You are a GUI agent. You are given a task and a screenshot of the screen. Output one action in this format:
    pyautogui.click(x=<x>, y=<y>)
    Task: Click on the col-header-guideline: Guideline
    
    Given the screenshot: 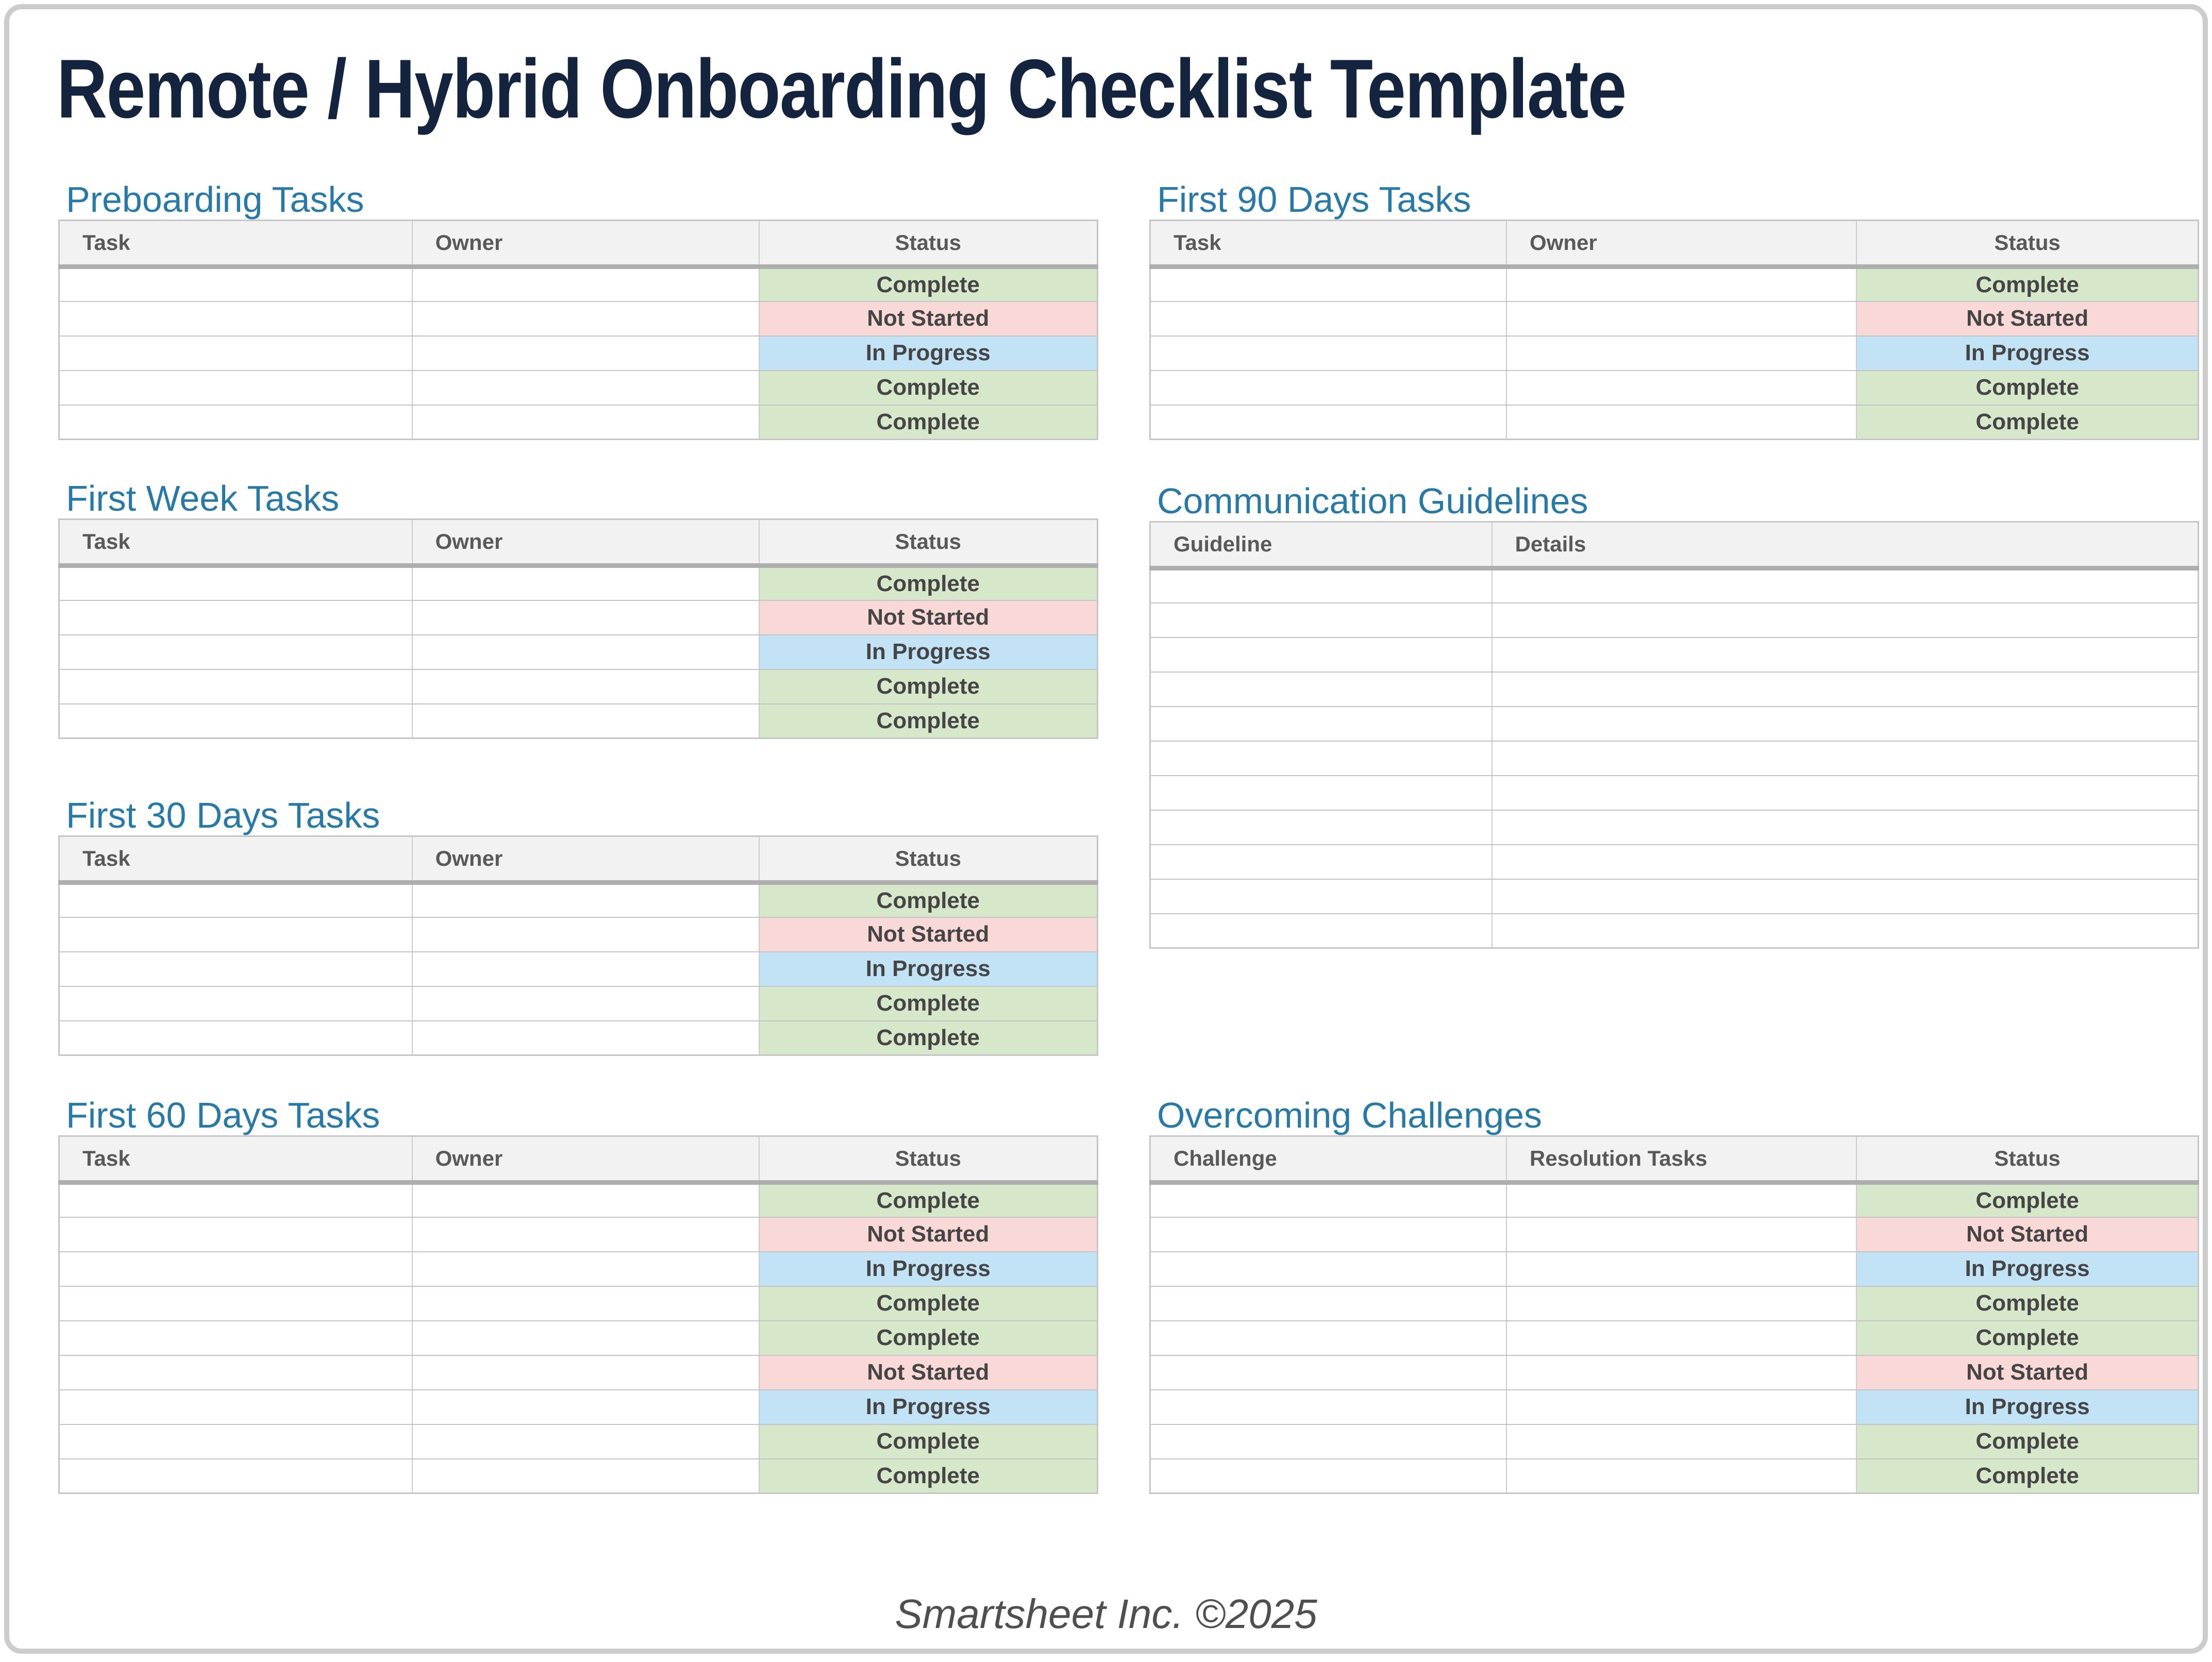 What is the action you would take?
    pyautogui.click(x=1321, y=546)
    